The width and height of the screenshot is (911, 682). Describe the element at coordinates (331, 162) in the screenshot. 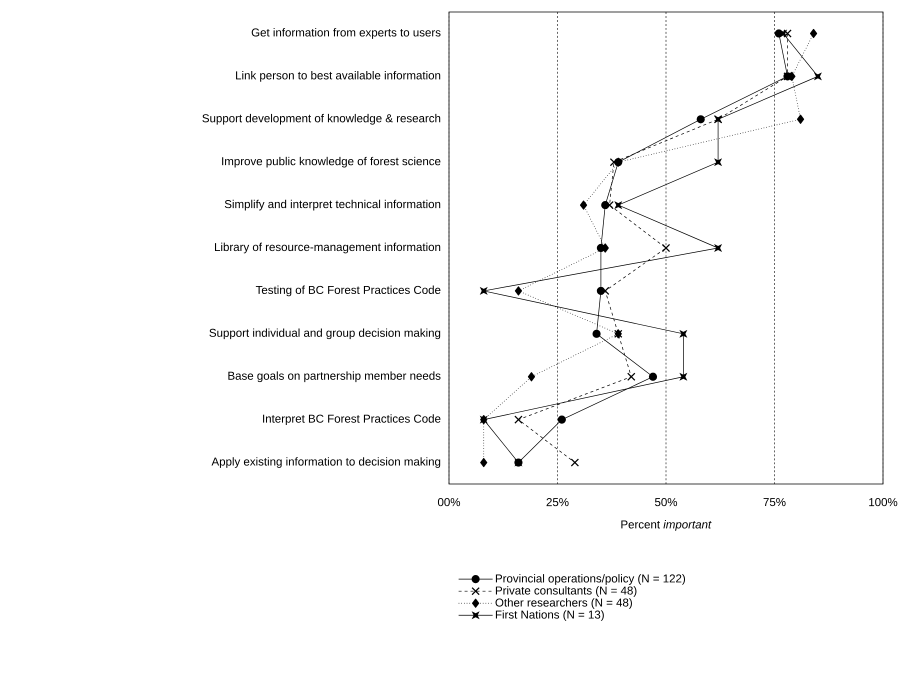

I see `y-tick-label: Improve public knowledge of forest science` at that location.